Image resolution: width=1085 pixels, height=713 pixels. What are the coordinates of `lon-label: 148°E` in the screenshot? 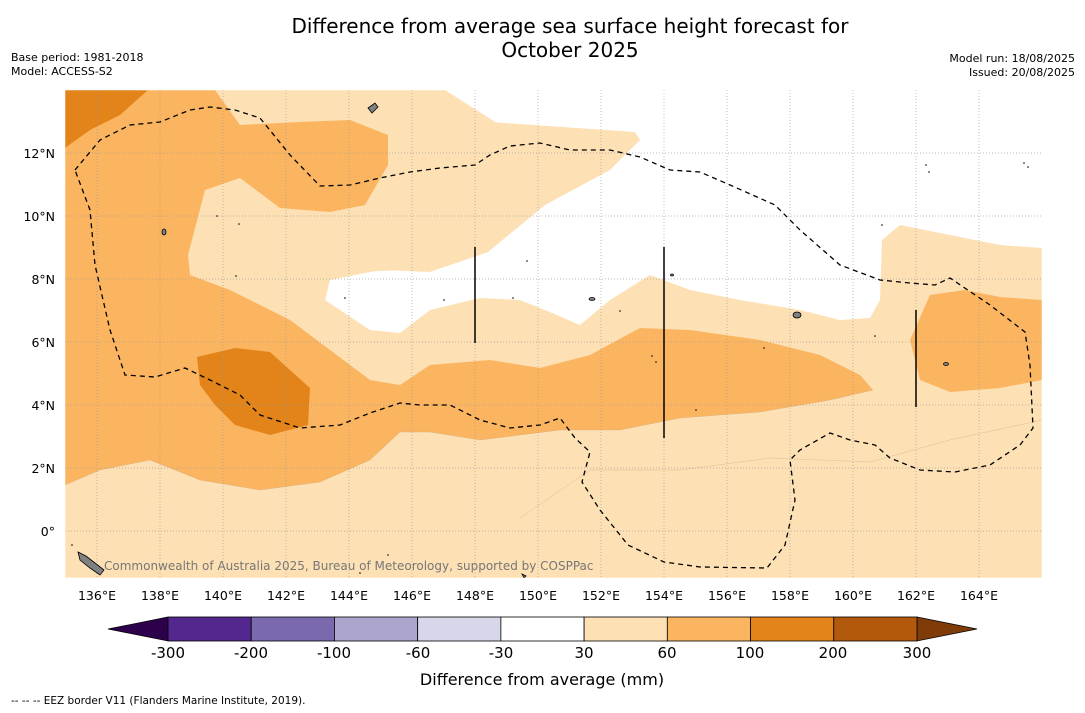 It's located at (475, 595).